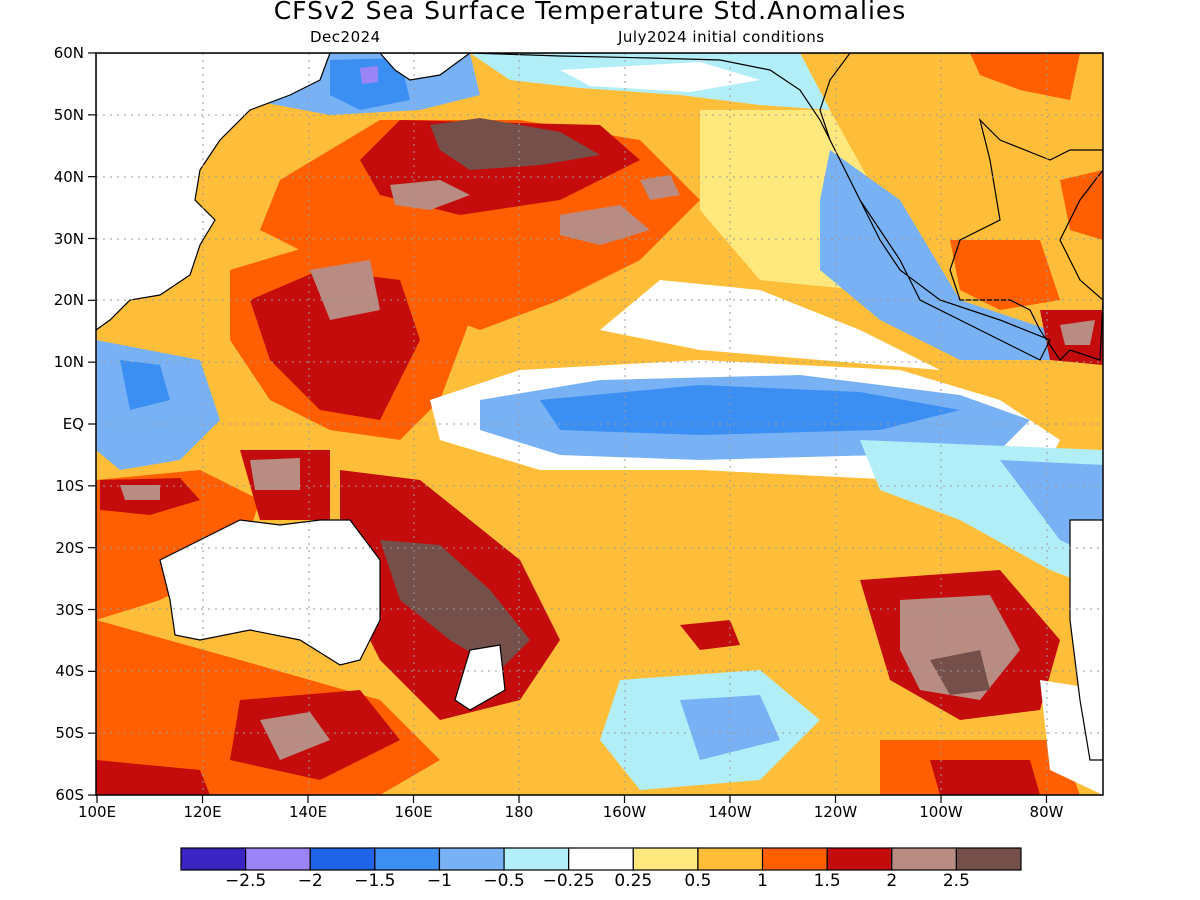 This screenshot has height=900, width=1200. What do you see at coordinates (68, 238) in the screenshot?
I see `lat-label: 30N` at bounding box center [68, 238].